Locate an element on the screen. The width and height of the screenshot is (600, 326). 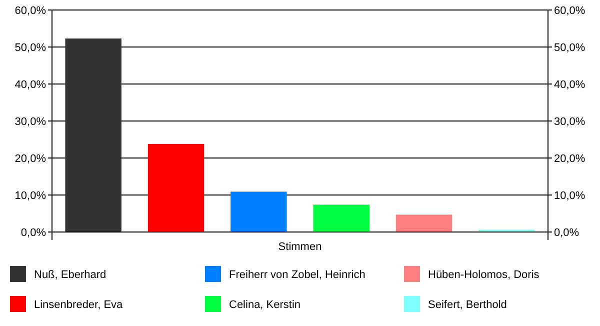
text: 20,0% is located at coordinates (570, 158).